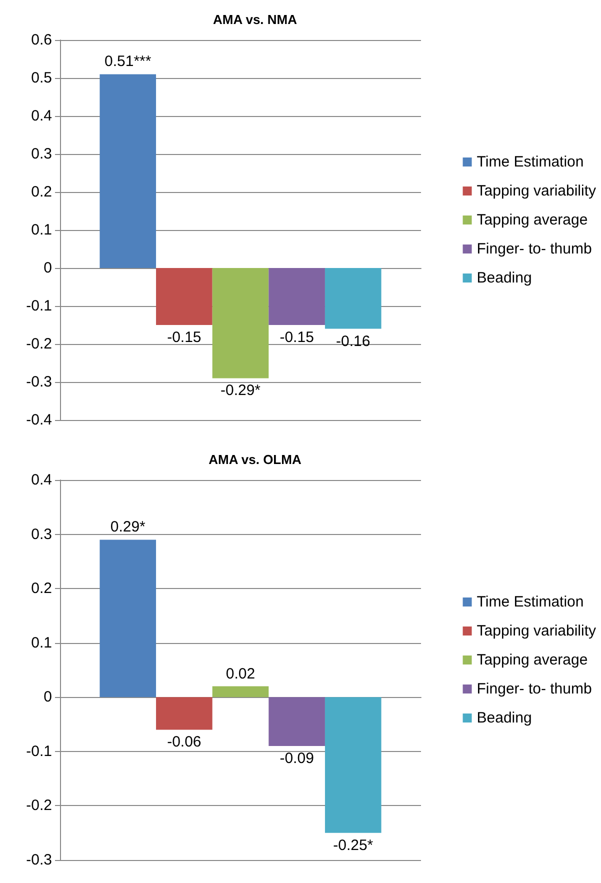 Image resolution: width=601 pixels, height=883 pixels. Describe the element at coordinates (241, 673) in the screenshot. I see `data-label: 0.02` at that location.